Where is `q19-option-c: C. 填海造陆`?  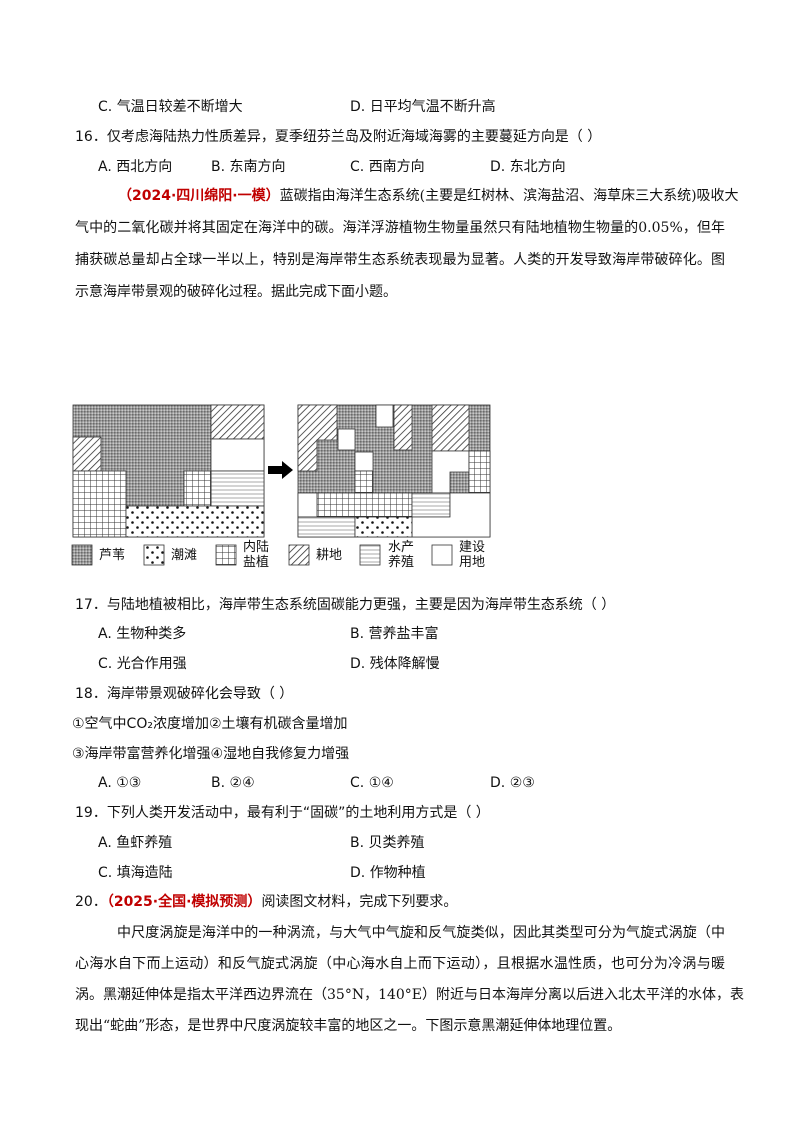 q19-option-c: C. 填海造陆 is located at coordinates (135, 873).